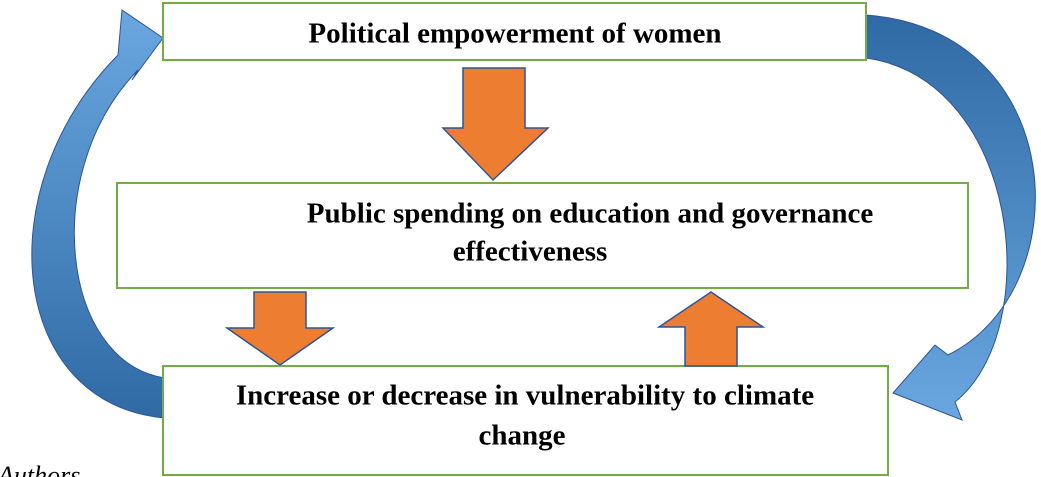 The width and height of the screenshot is (1041, 477). I want to click on feedback-arrow-left, so click(98, 214).